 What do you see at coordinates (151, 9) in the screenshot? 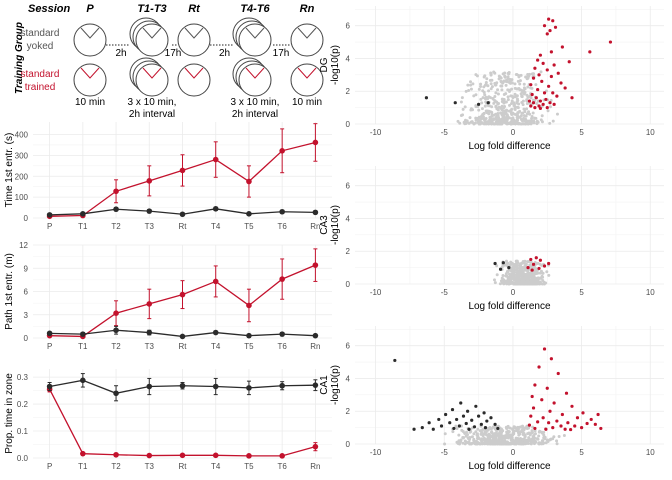
I see `session-label: T1-T3` at bounding box center [151, 9].